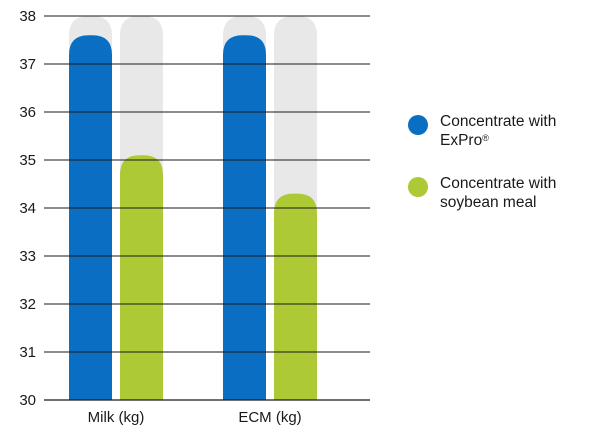 Image resolution: width=591 pixels, height=431 pixels. Describe the element at coordinates (418, 125) in the screenshot. I see `legend-swatch-expro` at that location.